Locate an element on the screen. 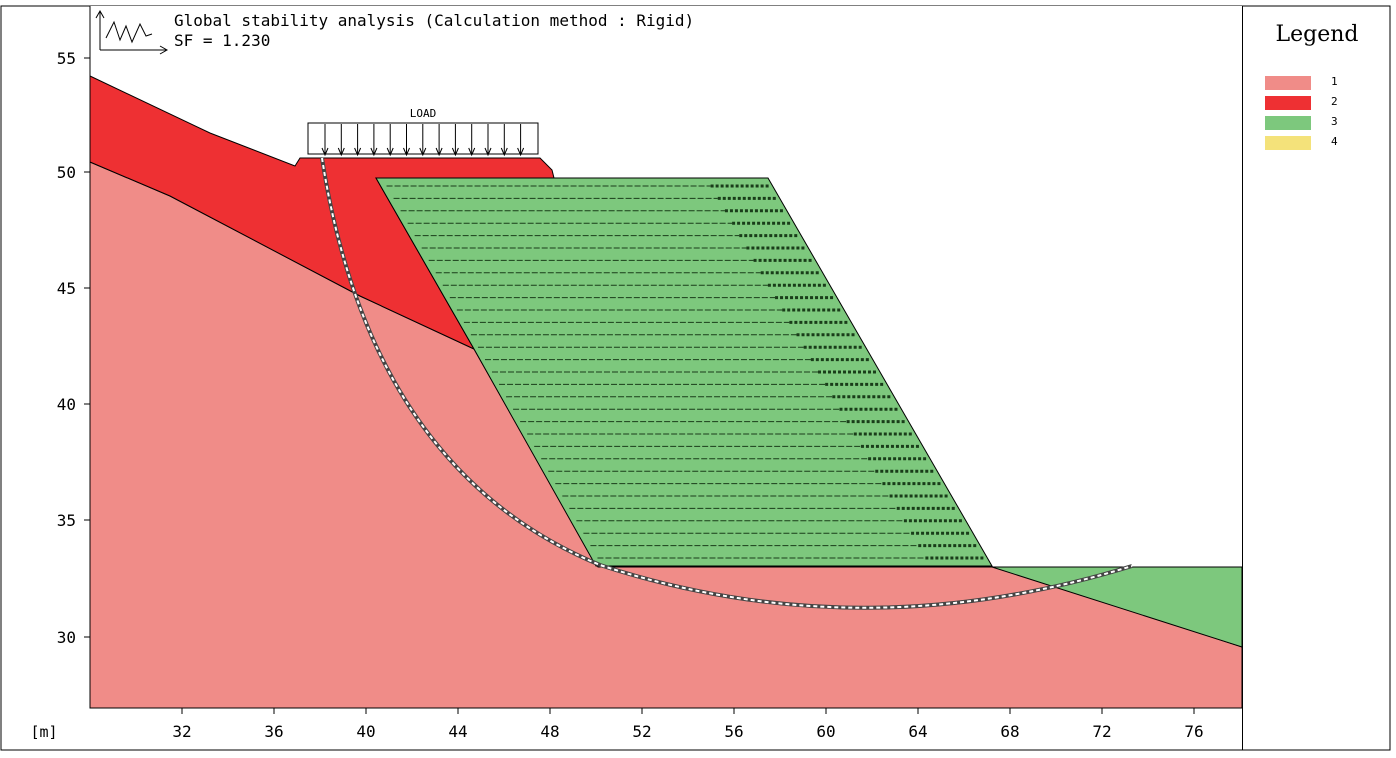  legend-label-4: 4 is located at coordinates (1334, 141).